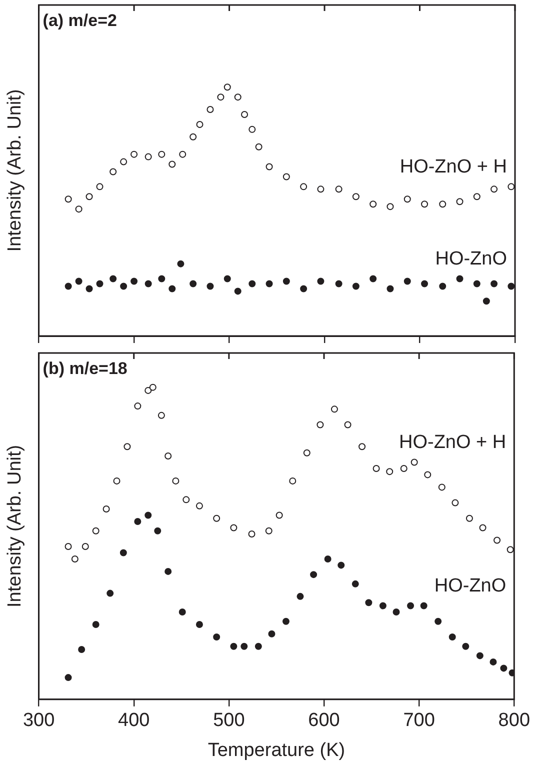 This screenshot has height=766, width=533. What do you see at coordinates (38, 721) in the screenshot?
I see `x-tick-label: 300` at bounding box center [38, 721].